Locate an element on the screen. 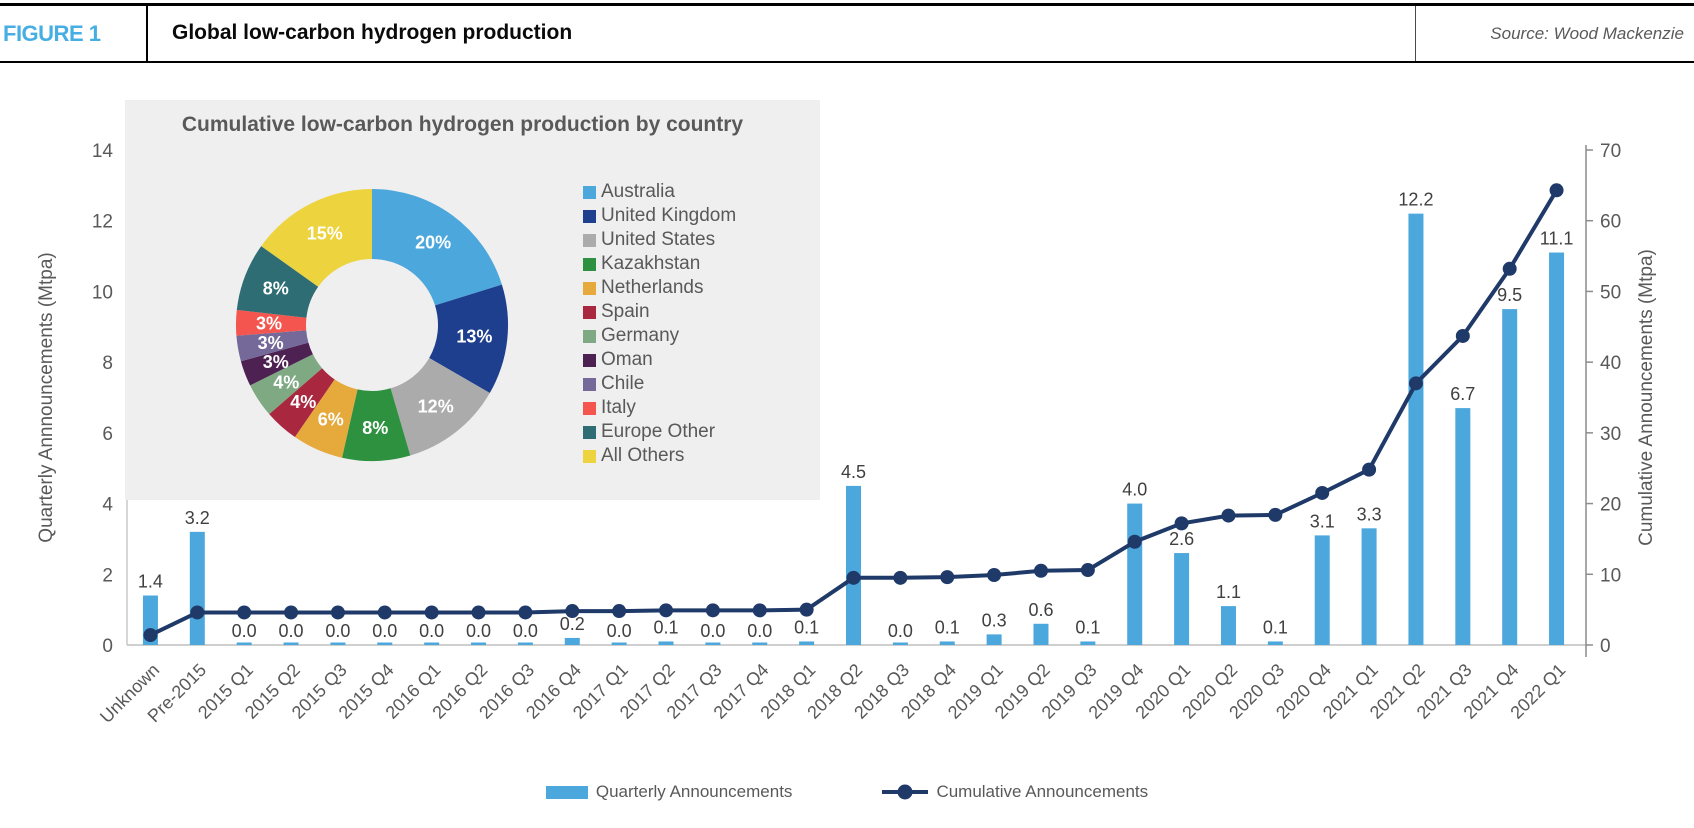 This screenshot has width=1694, height=828. donut-segment-united-states is located at coordinates (440, 407).